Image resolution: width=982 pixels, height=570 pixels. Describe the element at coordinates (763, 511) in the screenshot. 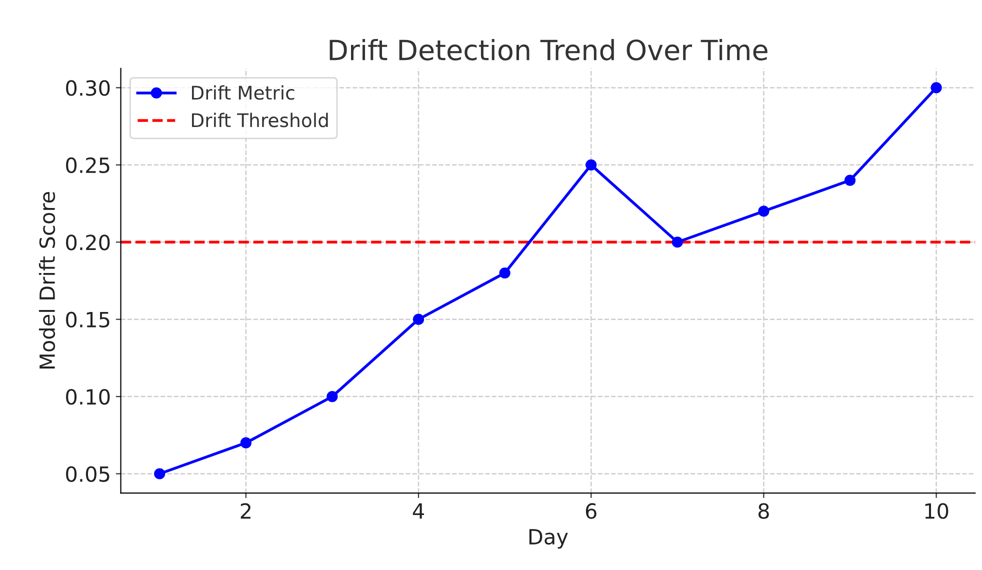

I see `x-tick-label: 8` at that location.